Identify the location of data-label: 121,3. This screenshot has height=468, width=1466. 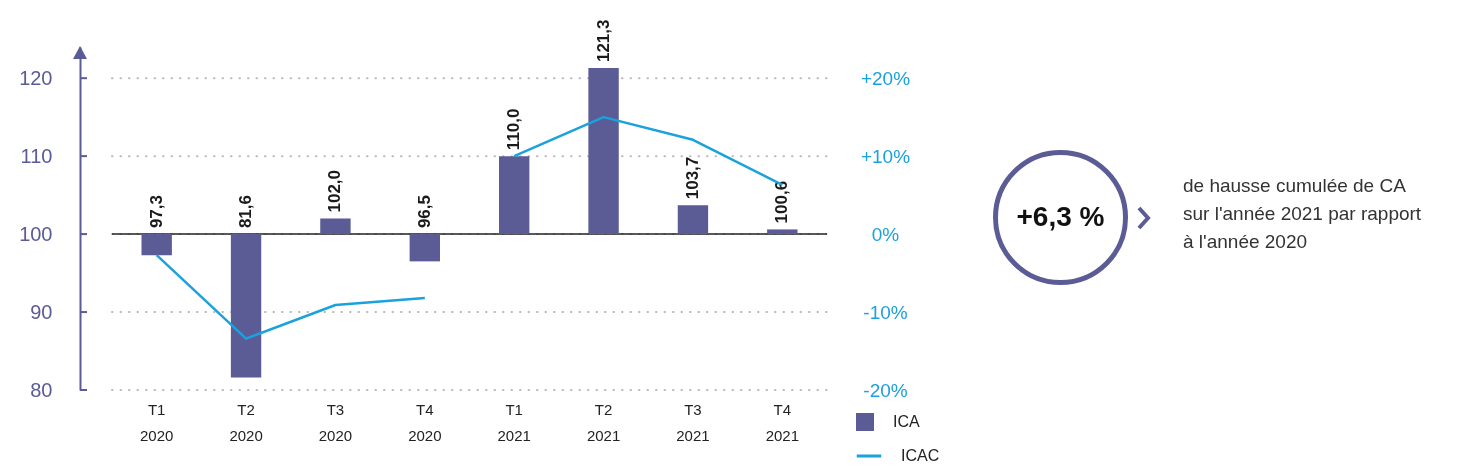
(603, 41).